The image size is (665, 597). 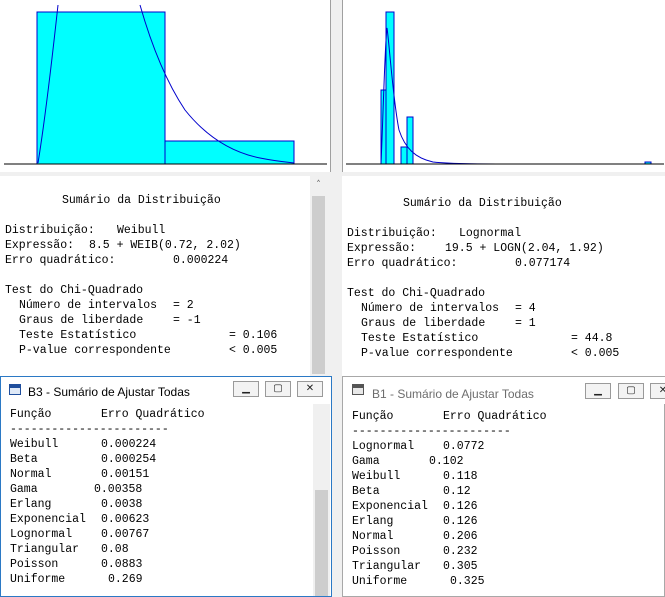 What do you see at coordinates (125, 534) in the screenshot?
I see `table-row-error: 0.00767` at bounding box center [125, 534].